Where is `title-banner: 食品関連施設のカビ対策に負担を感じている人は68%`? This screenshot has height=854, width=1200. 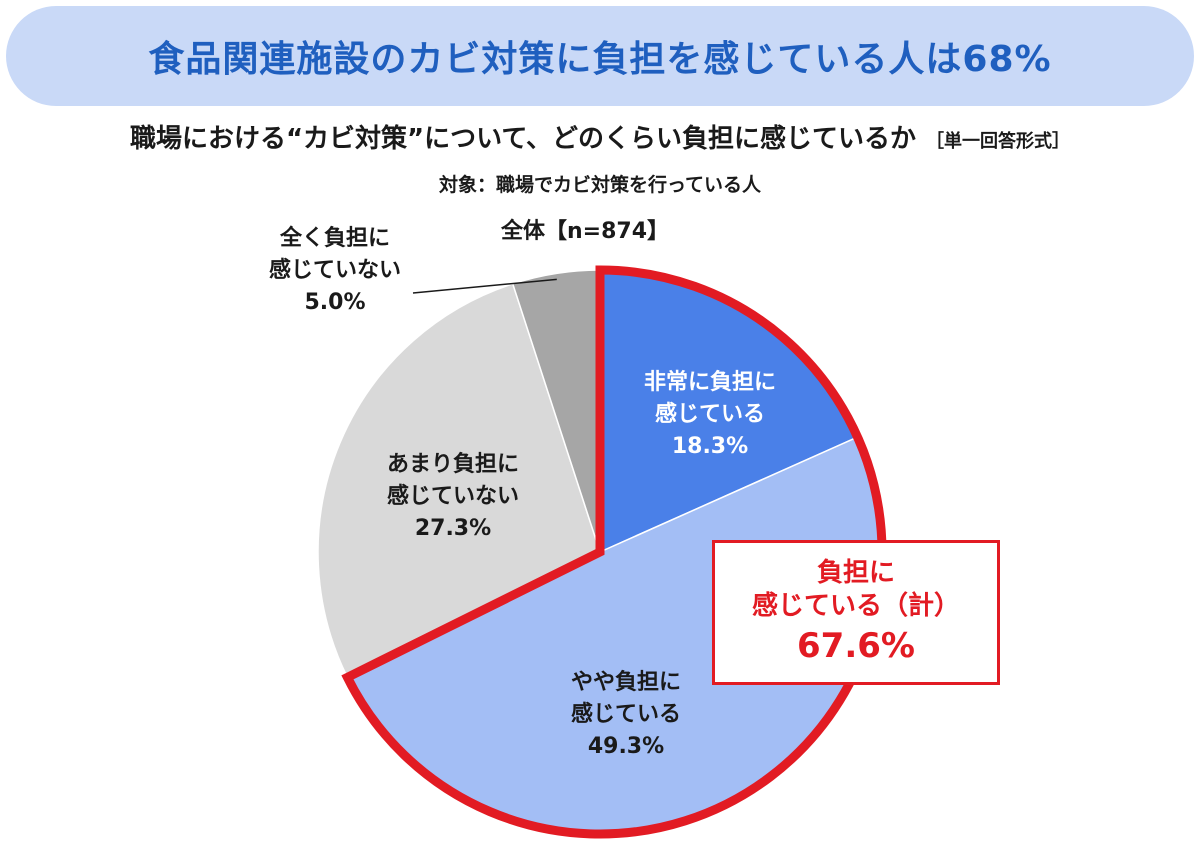 title-banner: 食品関連施設のカビ対策に負担を感じている人は68% is located at coordinates (600, 56).